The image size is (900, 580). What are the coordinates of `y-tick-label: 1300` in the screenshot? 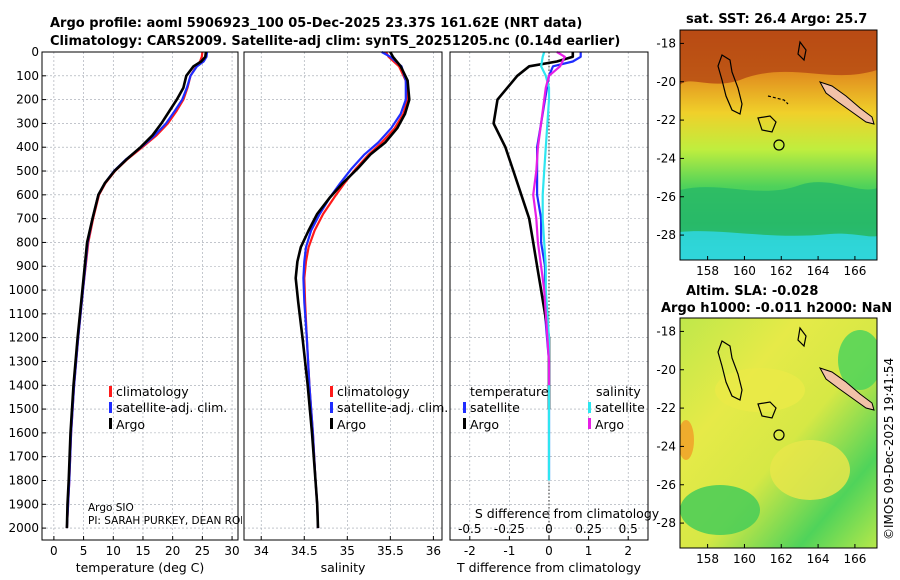 It's located at (23, 361).